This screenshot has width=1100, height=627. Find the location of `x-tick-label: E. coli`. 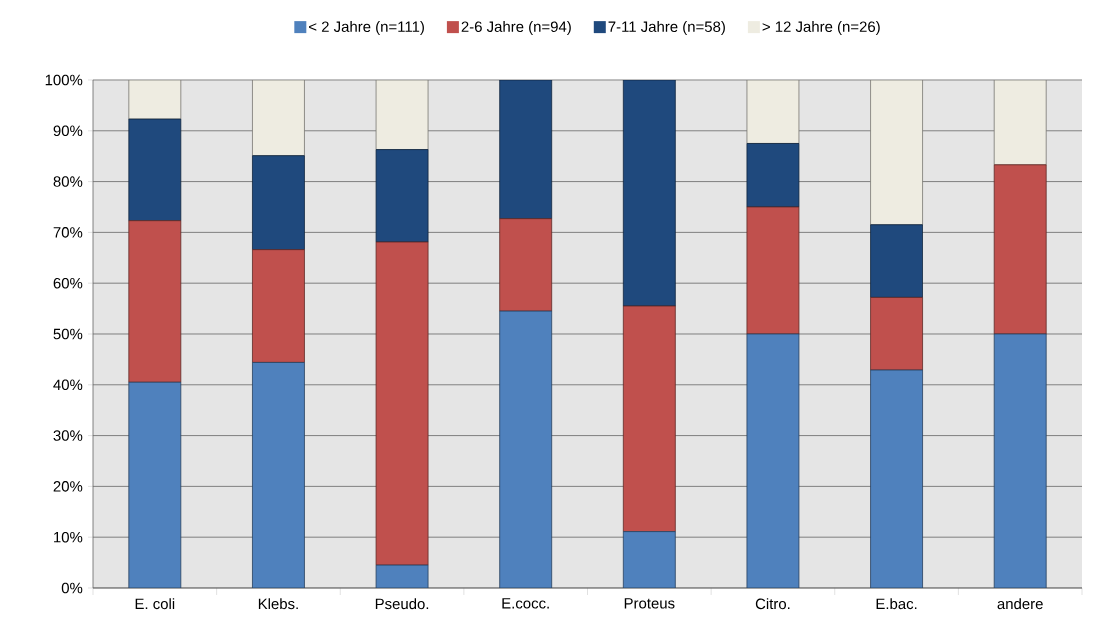

x-tick-label: E. coli is located at coordinates (155, 604).